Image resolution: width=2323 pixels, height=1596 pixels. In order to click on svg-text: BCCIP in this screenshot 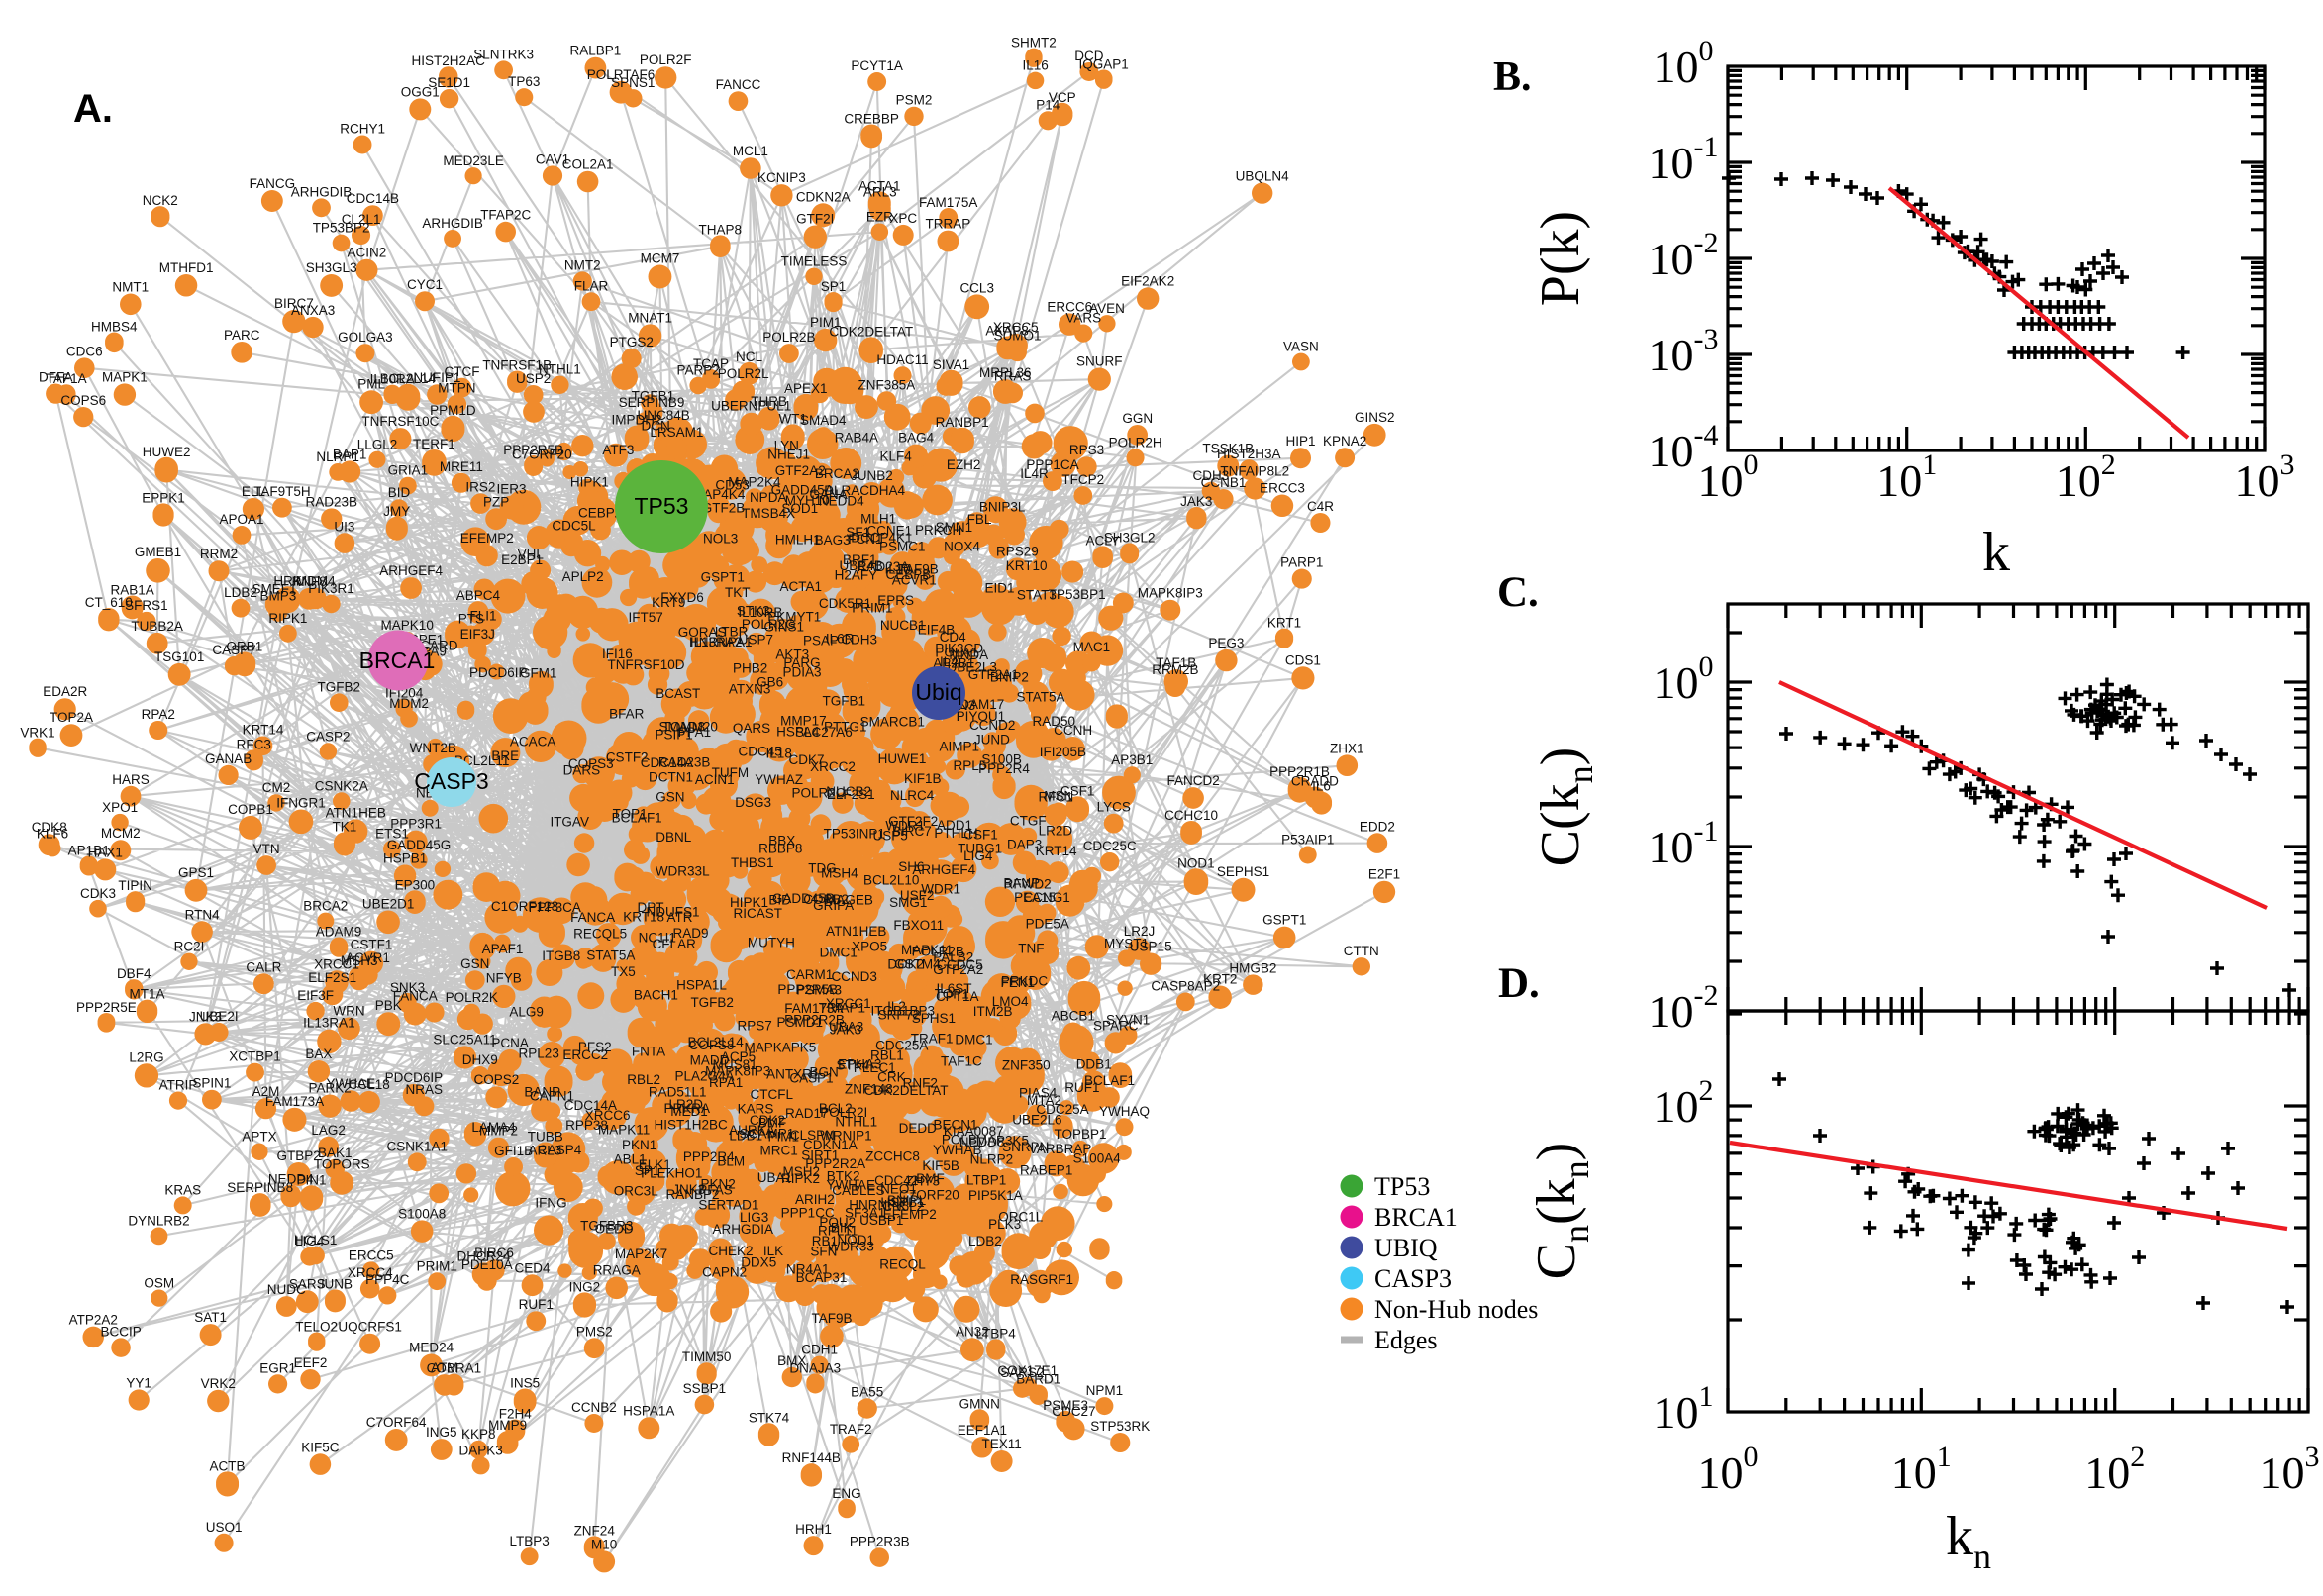, I will do `click(120, 1331)`.